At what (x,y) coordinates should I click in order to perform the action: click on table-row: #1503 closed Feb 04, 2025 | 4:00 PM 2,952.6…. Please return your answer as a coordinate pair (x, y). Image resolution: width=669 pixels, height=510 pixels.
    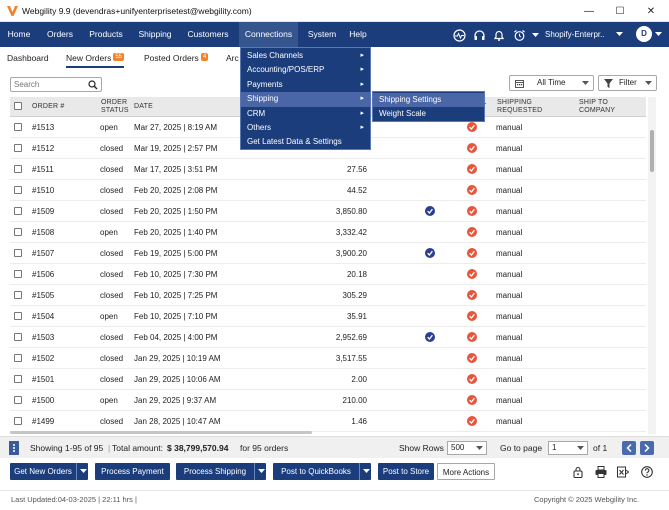
    Looking at the image, I should click on (328, 337).